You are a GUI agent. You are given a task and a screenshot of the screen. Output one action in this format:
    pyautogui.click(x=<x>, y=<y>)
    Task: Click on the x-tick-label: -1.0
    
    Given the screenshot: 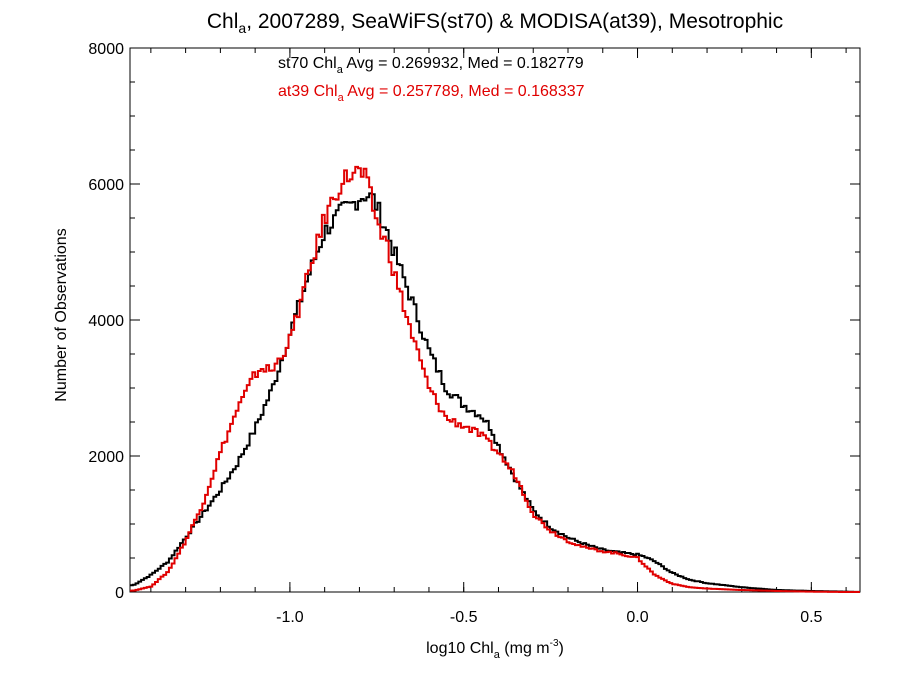 What is the action you would take?
    pyautogui.click(x=290, y=617)
    